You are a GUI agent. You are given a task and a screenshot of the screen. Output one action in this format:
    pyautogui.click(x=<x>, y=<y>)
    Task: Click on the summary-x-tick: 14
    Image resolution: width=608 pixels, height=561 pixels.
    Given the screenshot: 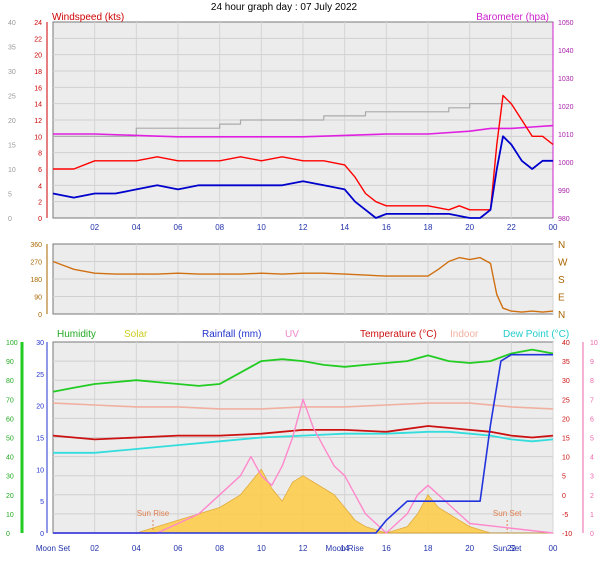 What is the action you would take?
    pyautogui.click(x=344, y=548)
    